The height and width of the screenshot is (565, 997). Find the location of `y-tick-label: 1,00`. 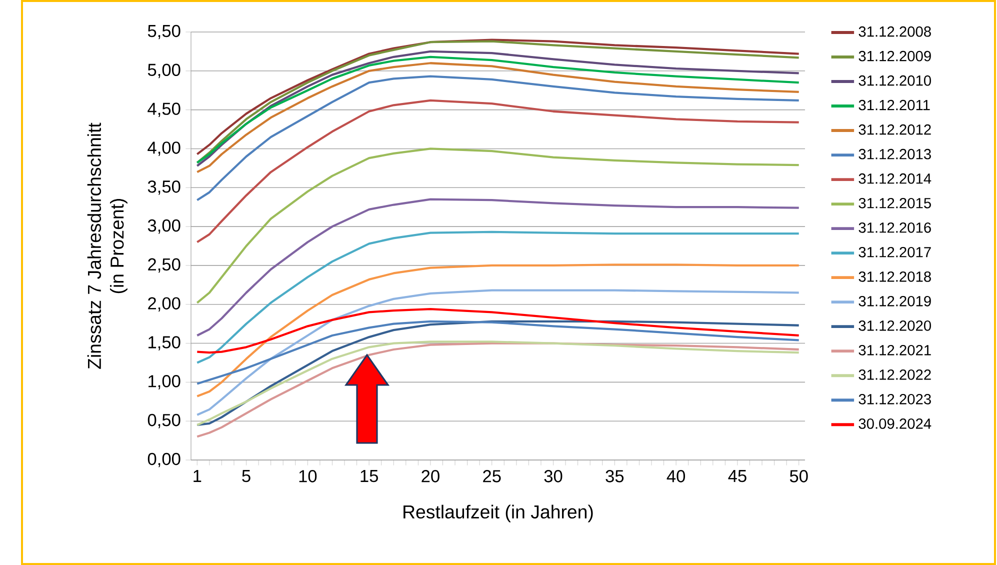

y-tick-label: 1,00 is located at coordinates (164, 382).